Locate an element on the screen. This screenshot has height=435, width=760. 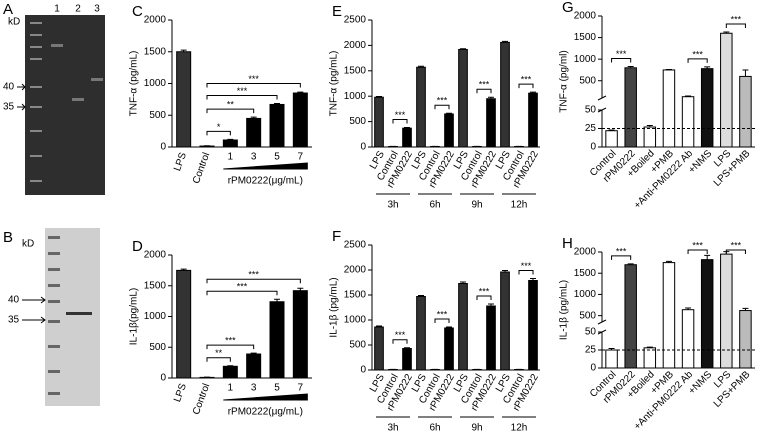
y-axis-label: IL-1β(pg/mL) is located at coordinates (134, 316).